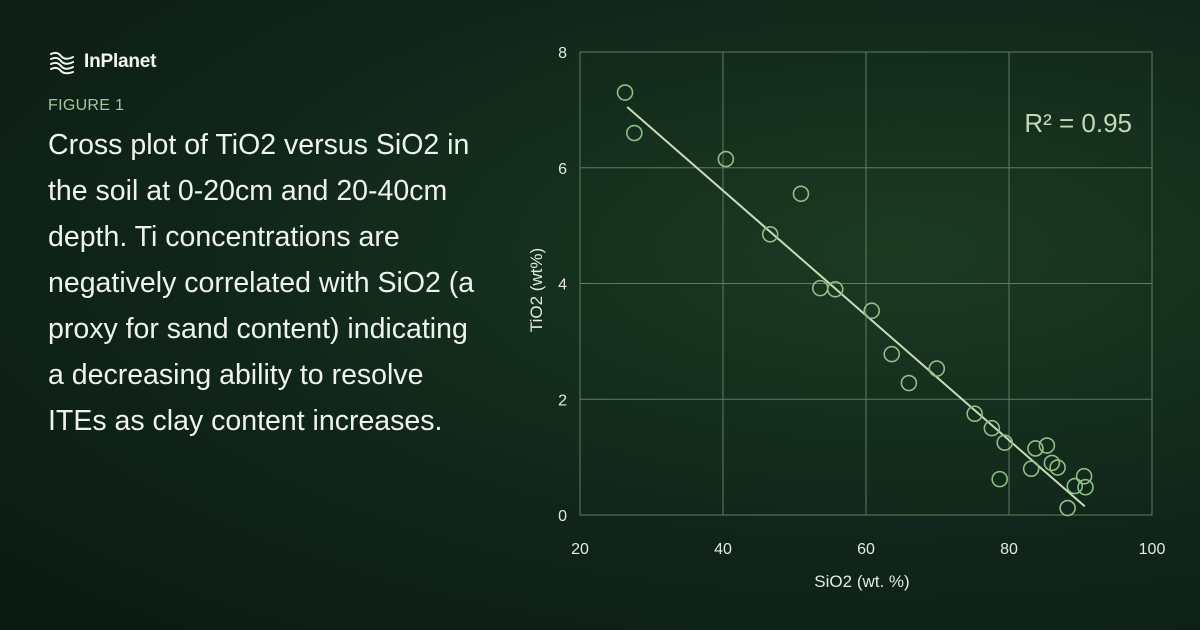 This screenshot has width=1200, height=630. Describe the element at coordinates (86, 105) in the screenshot. I see `figure-label: FIGURE 1` at that location.